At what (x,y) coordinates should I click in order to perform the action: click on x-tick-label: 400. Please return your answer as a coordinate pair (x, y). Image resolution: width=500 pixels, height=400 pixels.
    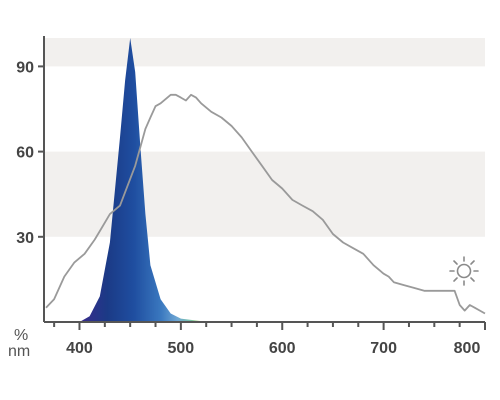
    Looking at the image, I should click on (79, 348).